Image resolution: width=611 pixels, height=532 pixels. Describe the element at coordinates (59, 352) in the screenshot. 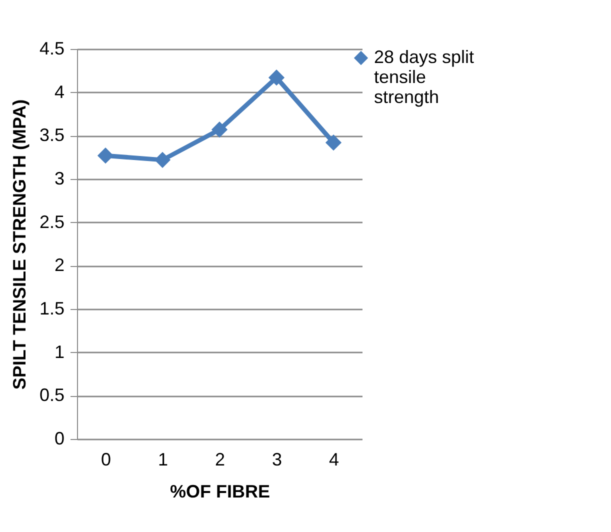

I see `y-tick-label: 1` at that location.